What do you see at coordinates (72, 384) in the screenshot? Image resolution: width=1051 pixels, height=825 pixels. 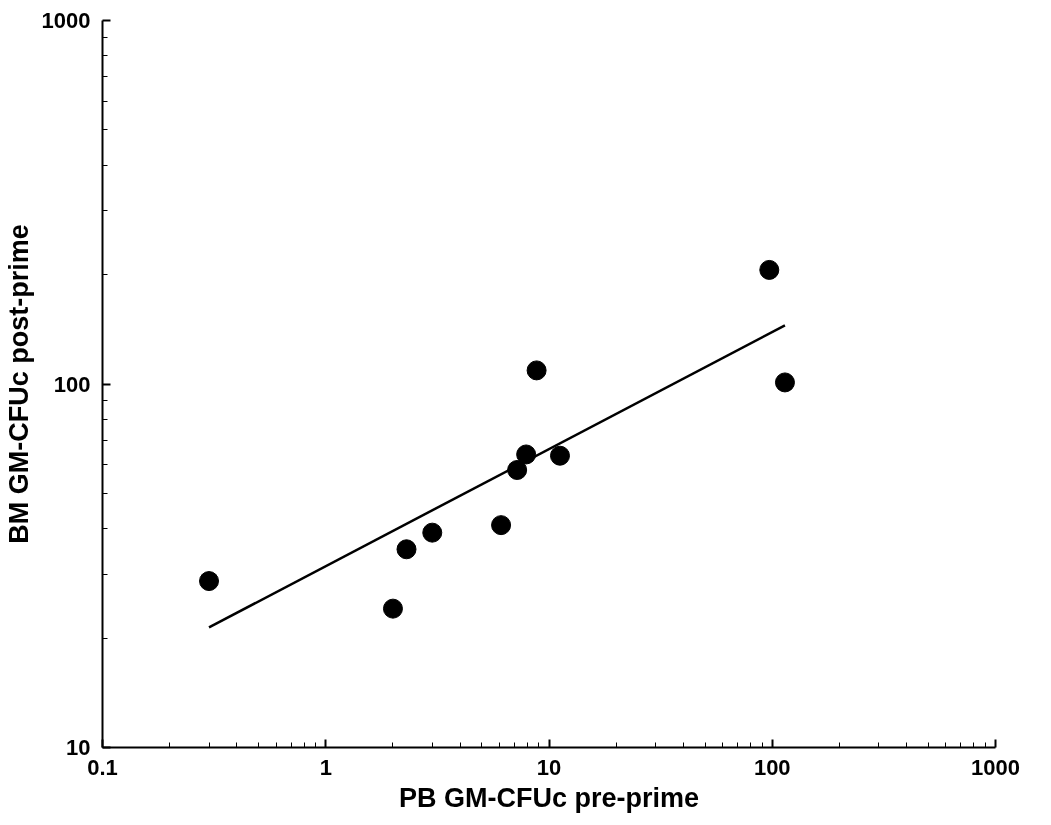 I see `y-tick-label: 100` at bounding box center [72, 384].